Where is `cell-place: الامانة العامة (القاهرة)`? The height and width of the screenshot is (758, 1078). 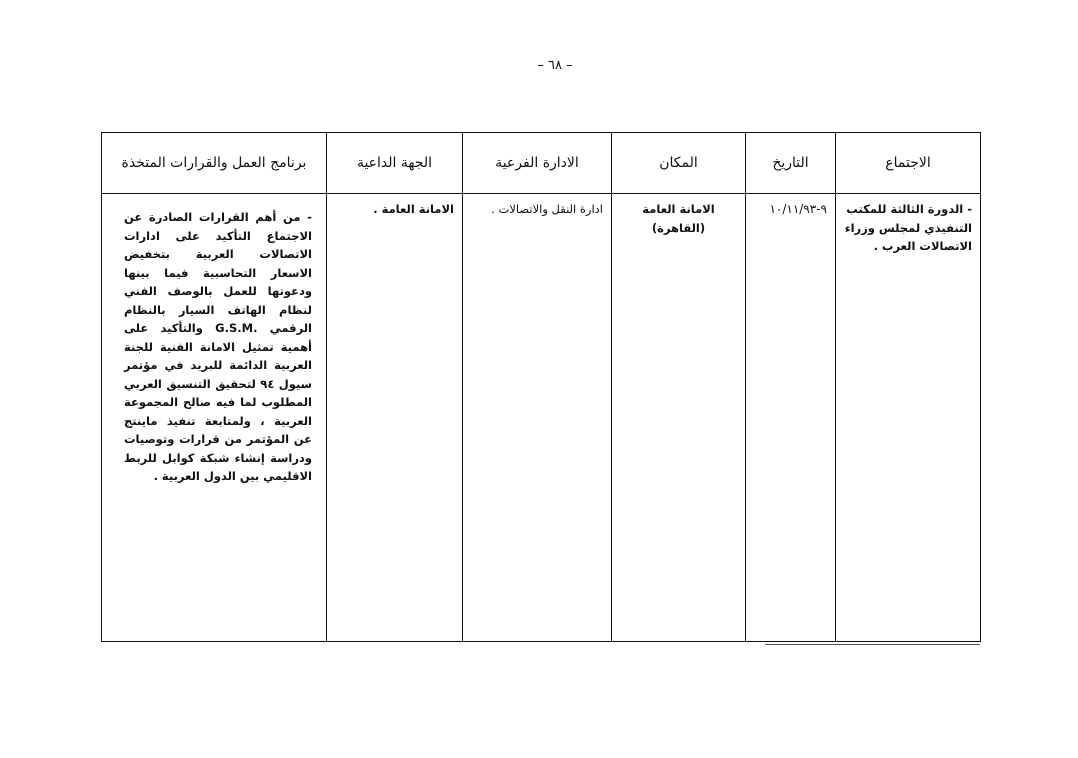
cell-place: الامانة العامة (القاهرة) is located at coordinates (678, 417).